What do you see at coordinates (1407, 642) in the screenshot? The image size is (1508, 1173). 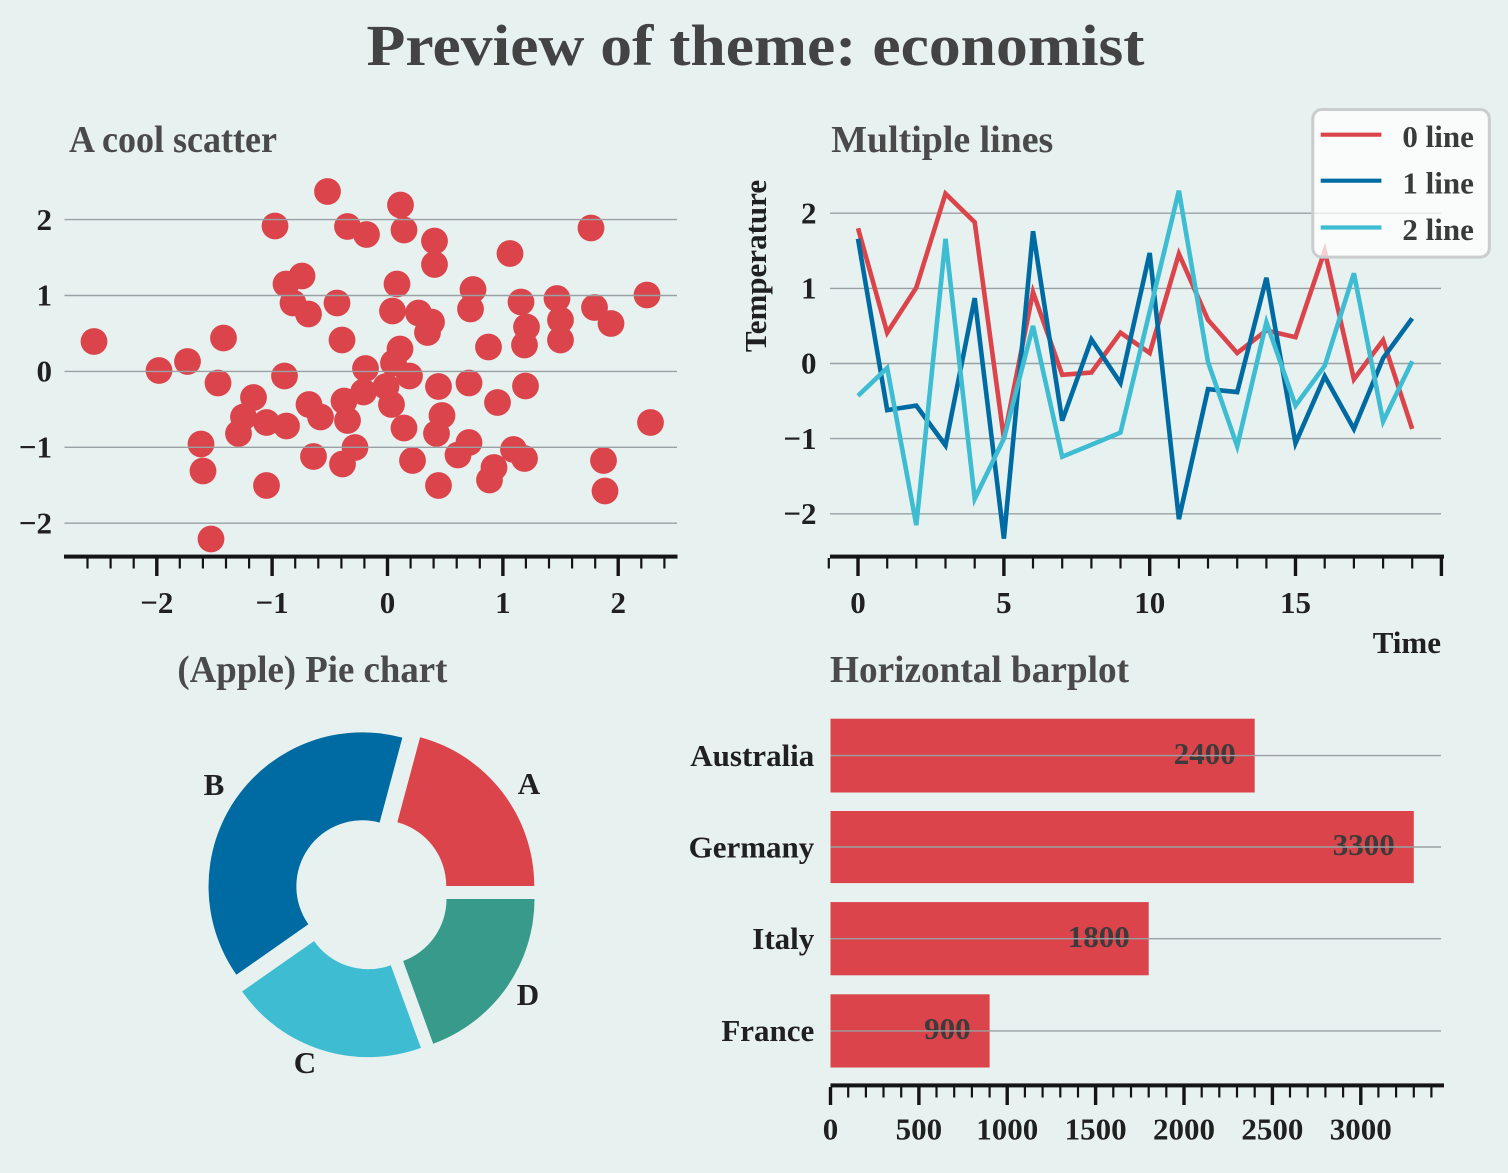 I see `svg-text: Time` at bounding box center [1407, 642].